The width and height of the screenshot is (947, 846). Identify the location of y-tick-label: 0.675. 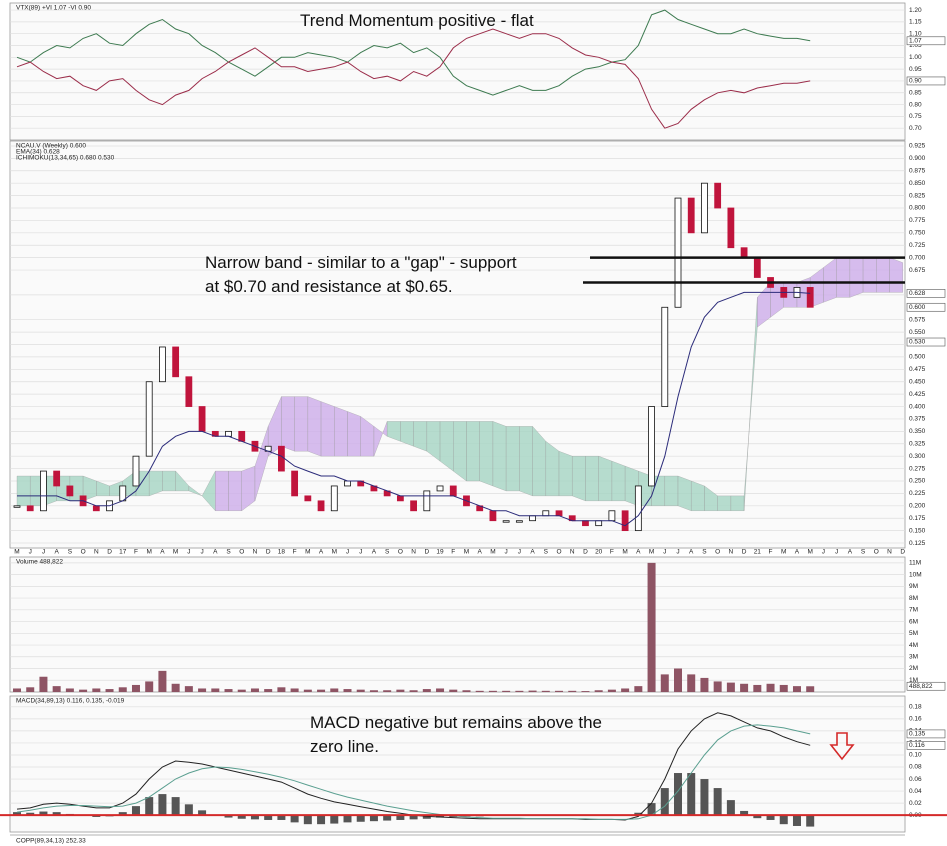
(917, 270).